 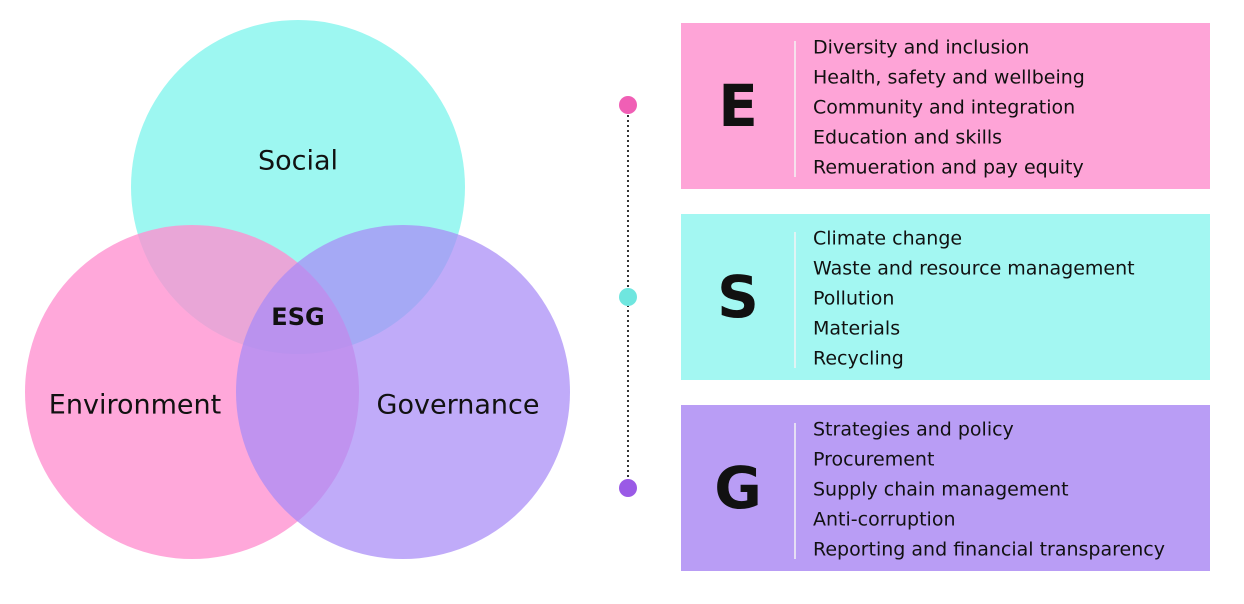 What do you see at coordinates (458, 405) in the screenshot?
I see `governance-label: Governance` at bounding box center [458, 405].